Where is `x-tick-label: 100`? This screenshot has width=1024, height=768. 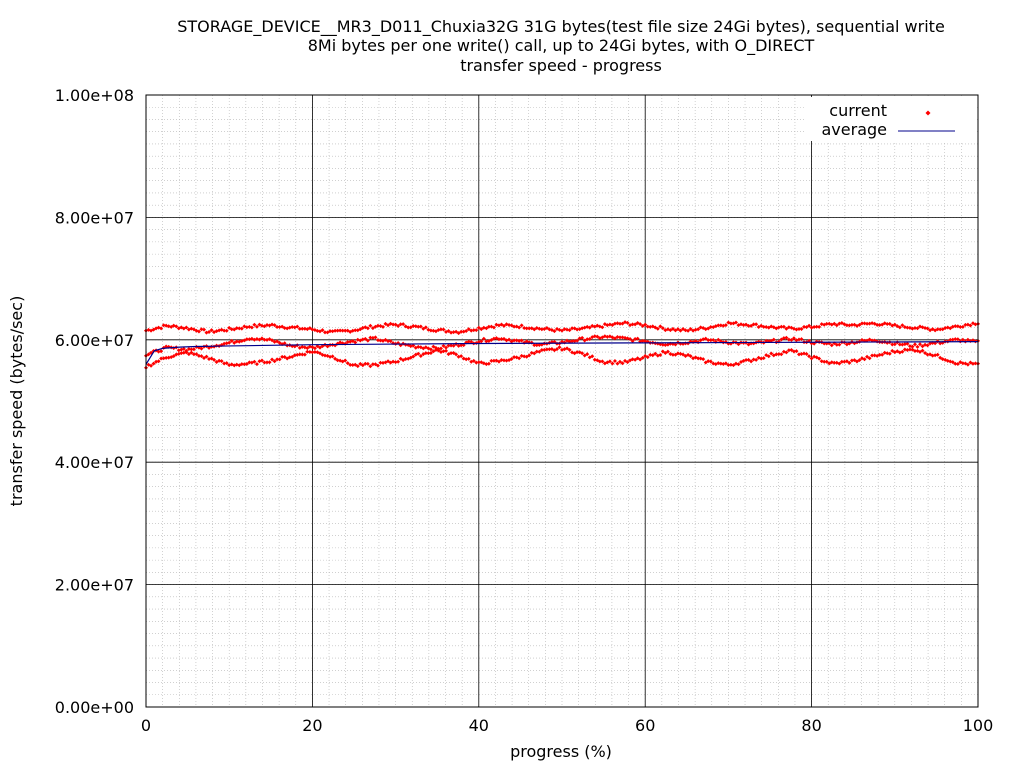
x-tick-label: 100 is located at coordinates (978, 725).